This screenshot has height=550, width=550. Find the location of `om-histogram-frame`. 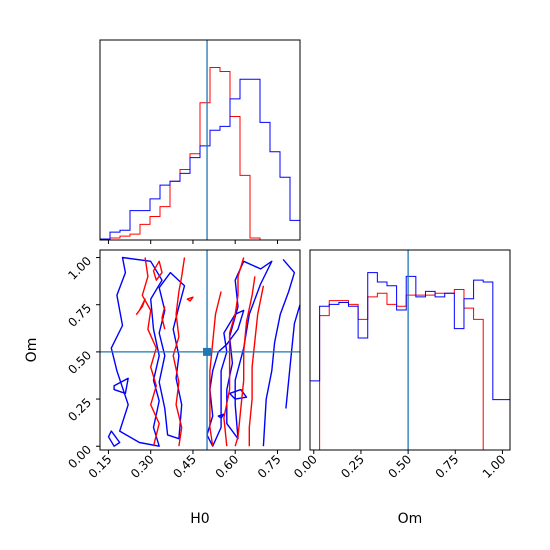

om-histogram-frame is located at coordinates (410, 350).